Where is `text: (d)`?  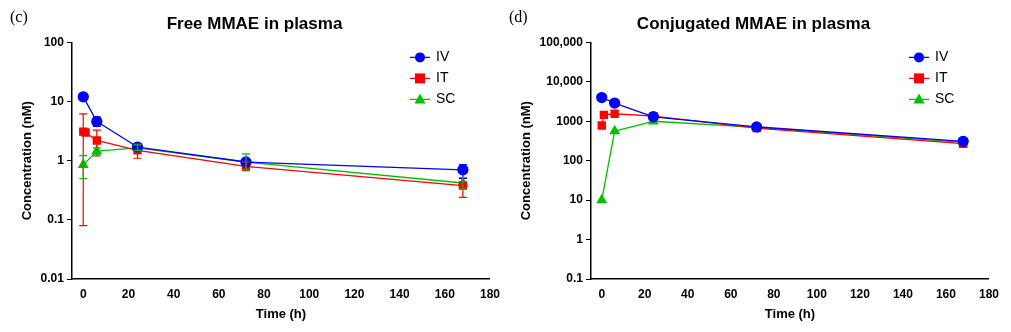 text: (d) is located at coordinates (518, 17).